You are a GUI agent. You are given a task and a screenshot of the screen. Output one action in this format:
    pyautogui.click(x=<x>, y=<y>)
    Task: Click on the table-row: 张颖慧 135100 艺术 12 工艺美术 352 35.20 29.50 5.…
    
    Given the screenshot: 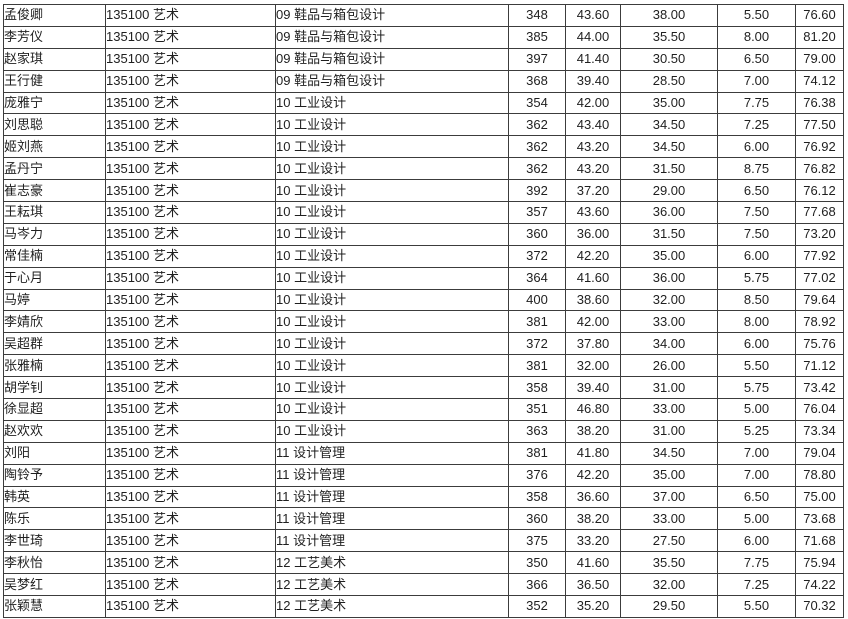 What is the action you would take?
    pyautogui.click(x=423, y=606)
    